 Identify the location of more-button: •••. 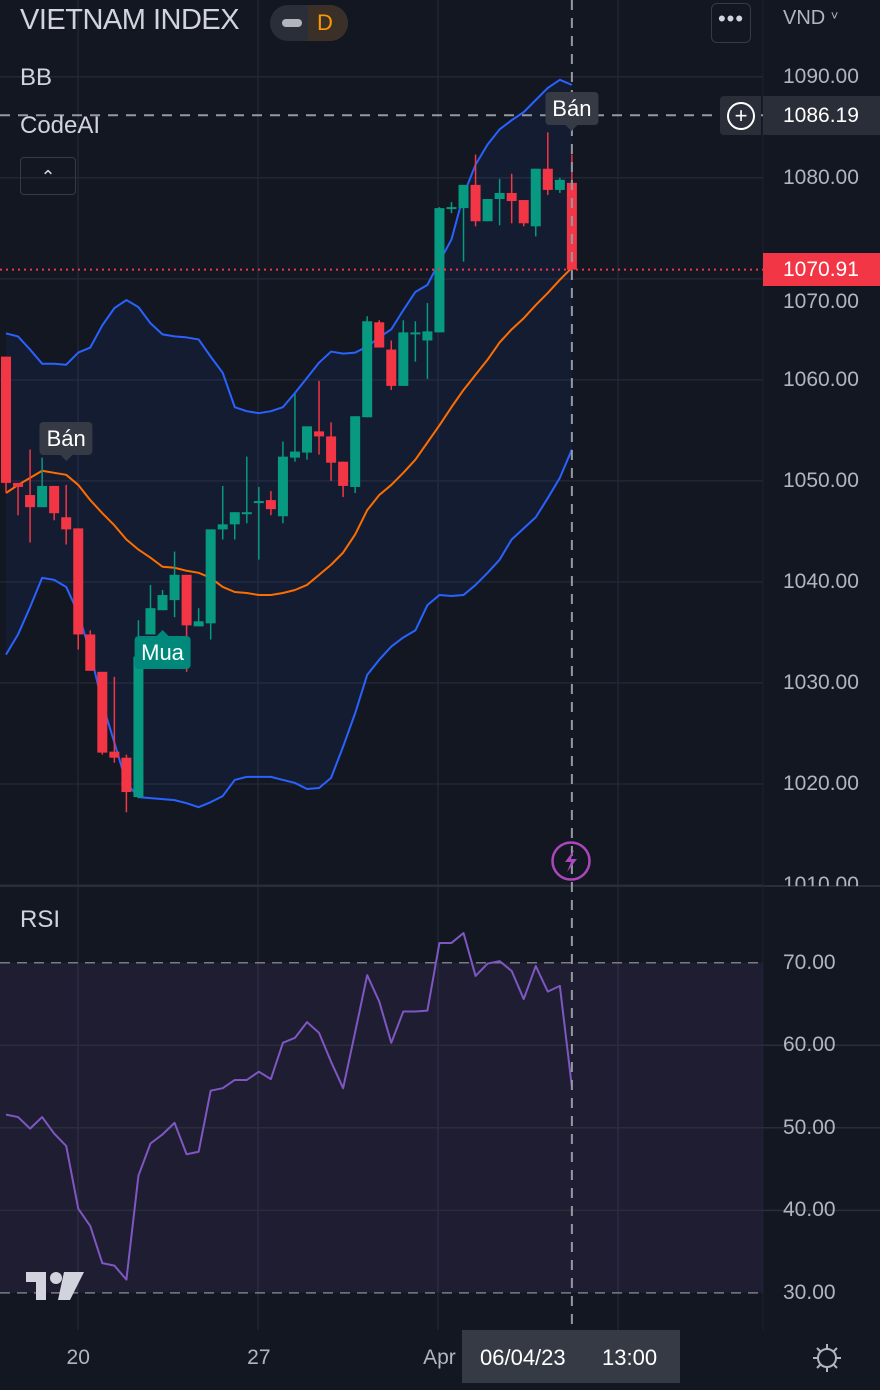
(731, 23).